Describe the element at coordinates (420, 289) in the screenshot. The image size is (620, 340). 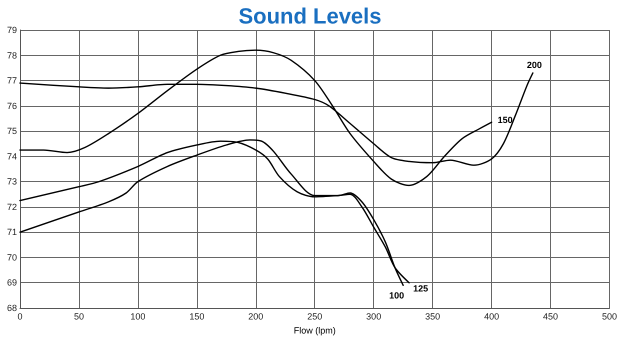
I see `series-label: 125` at that location.